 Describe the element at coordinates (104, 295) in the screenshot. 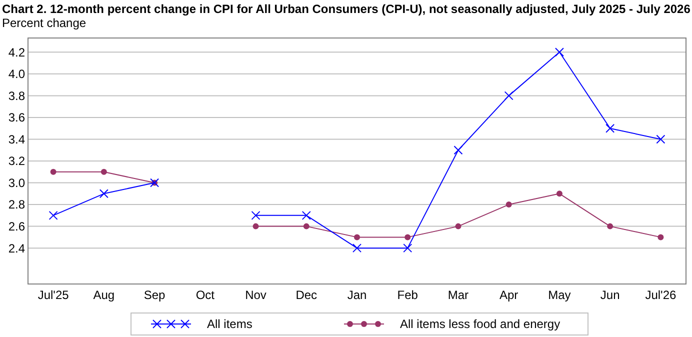

I see `x-tick-label: Aug` at that location.